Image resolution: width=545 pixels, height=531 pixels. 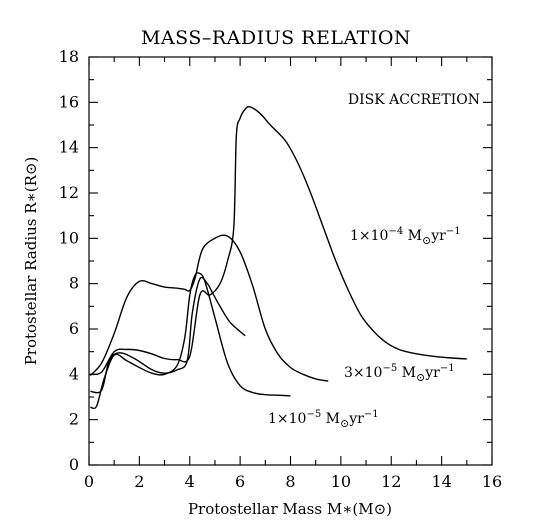 I want to click on series-label-3e-5: 3×10−5 M⊙yr−1, so click(x=399, y=373).